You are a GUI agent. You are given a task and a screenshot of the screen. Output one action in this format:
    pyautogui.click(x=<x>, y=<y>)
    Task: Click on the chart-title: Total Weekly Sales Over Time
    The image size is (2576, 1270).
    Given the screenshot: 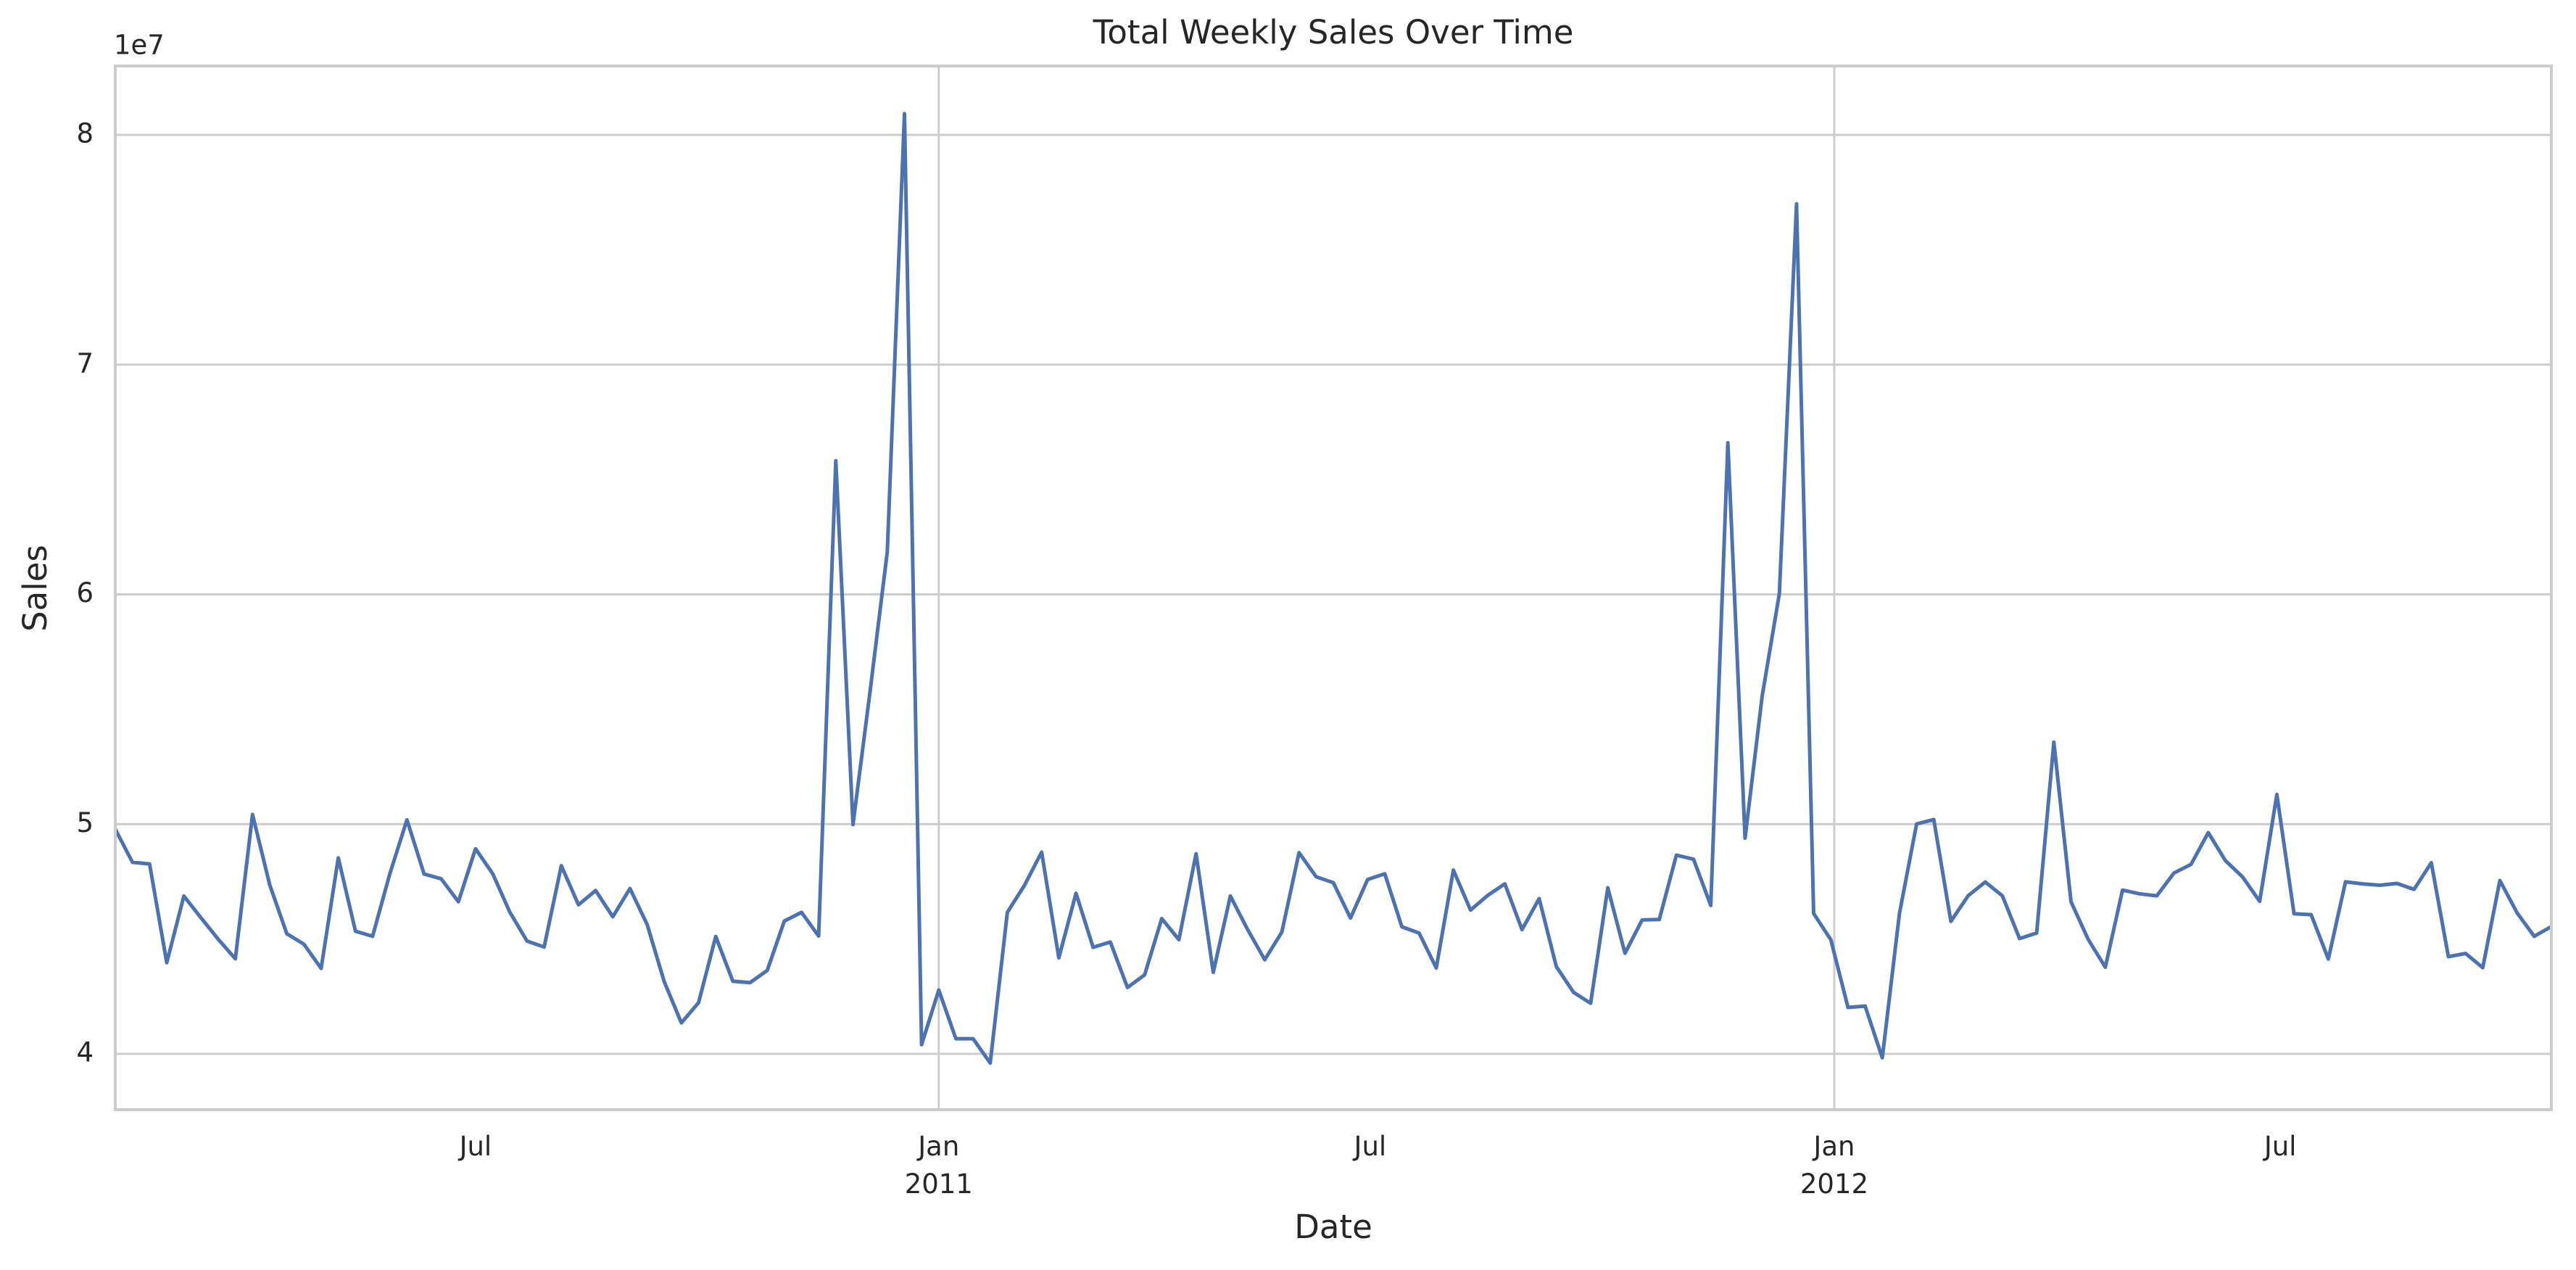 What is the action you would take?
    pyautogui.click(x=1334, y=32)
    